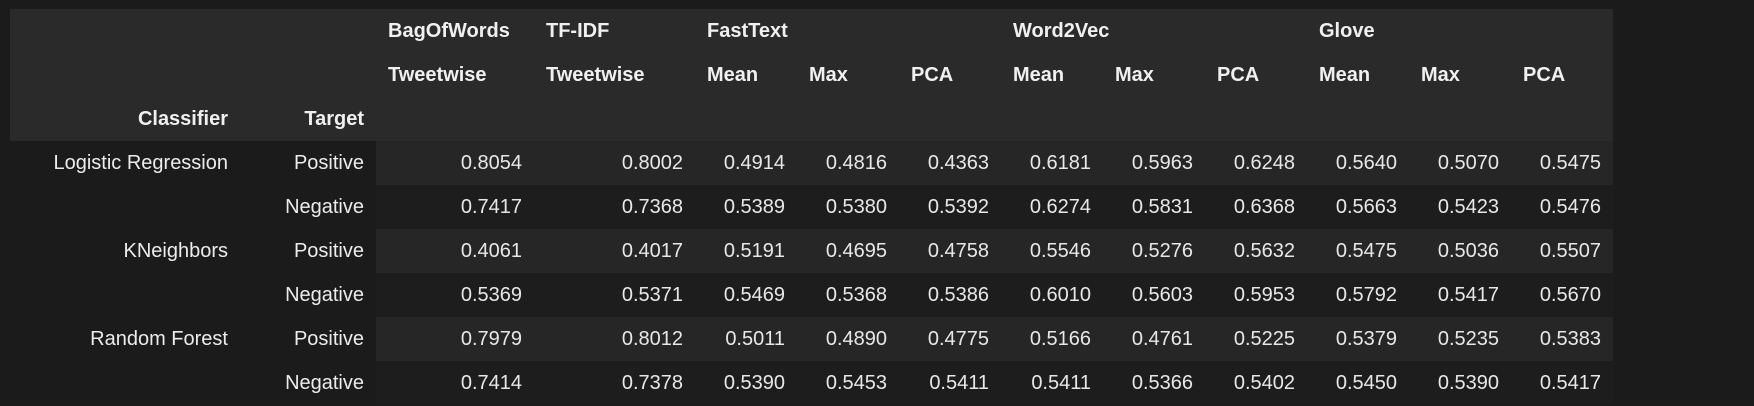 Image resolution: width=1754 pixels, height=406 pixels. I want to click on row-classifier: Random Forest, so click(159, 338).